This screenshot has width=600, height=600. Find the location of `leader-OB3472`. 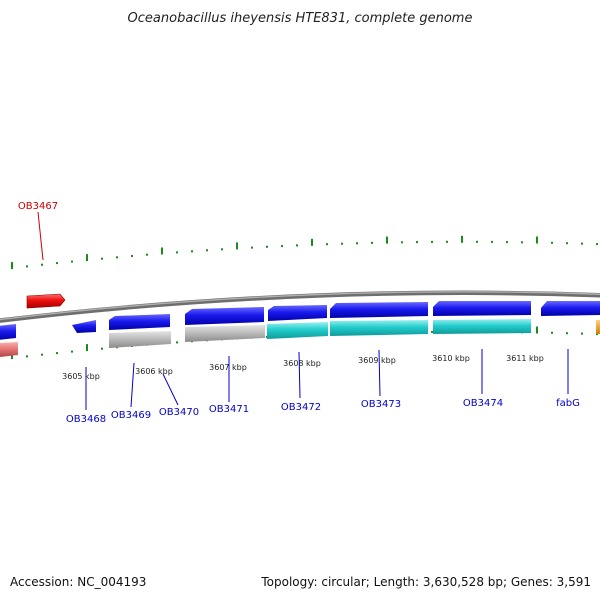

leader-OB3472 is located at coordinates (299, 375).